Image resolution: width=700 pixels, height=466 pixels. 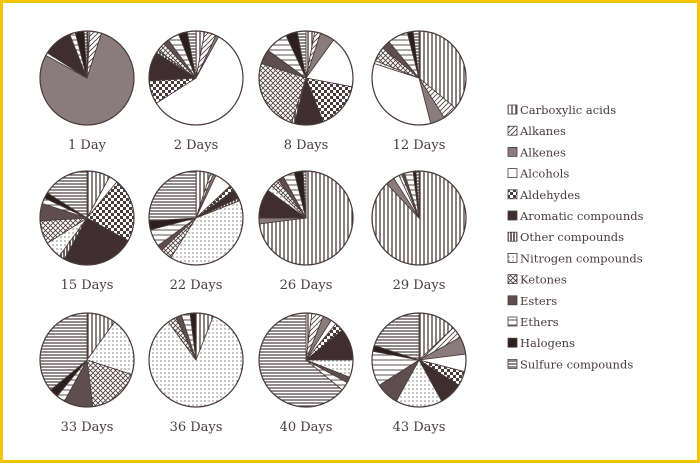 I want to click on legend-label: Alkenes, so click(x=542, y=152).